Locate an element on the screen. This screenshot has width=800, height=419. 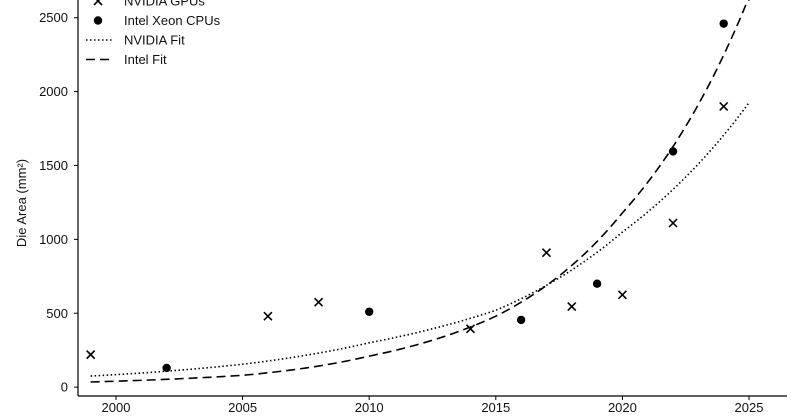
x-tick-label: 2000 is located at coordinates (116, 407).